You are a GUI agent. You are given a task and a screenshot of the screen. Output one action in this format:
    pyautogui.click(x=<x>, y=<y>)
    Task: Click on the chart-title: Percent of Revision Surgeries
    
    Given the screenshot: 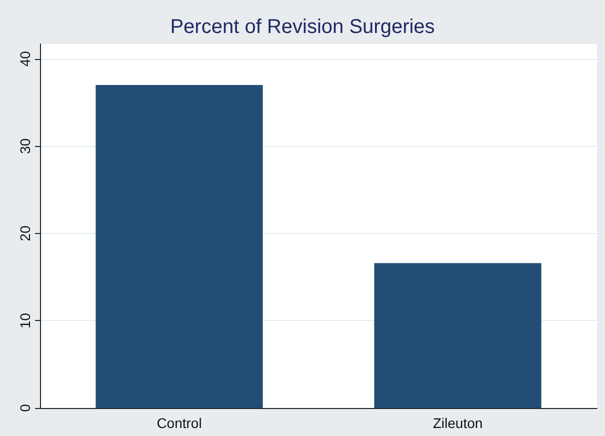 What is the action you would take?
    pyautogui.click(x=302, y=27)
    